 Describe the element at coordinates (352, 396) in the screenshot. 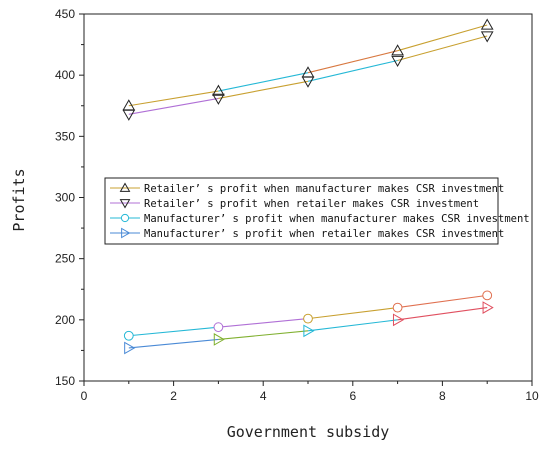

I see `x-tick-label: 6` at that location.